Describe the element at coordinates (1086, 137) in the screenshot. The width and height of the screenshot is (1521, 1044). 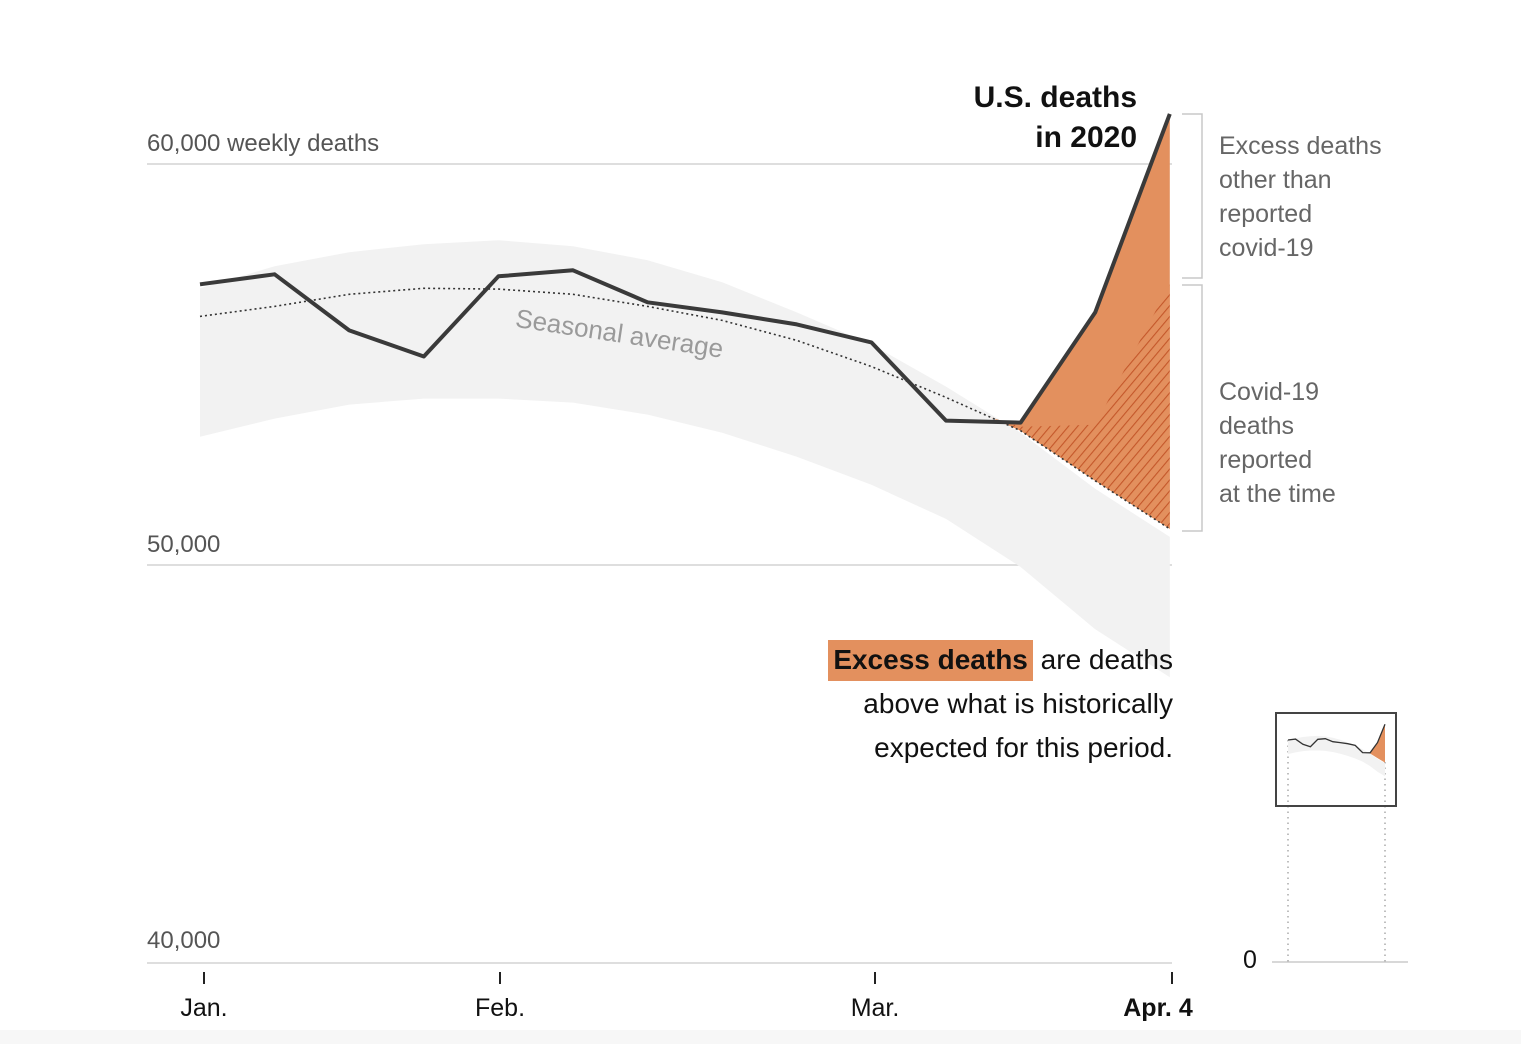
I see `title-line-2: in 2020` at that location.